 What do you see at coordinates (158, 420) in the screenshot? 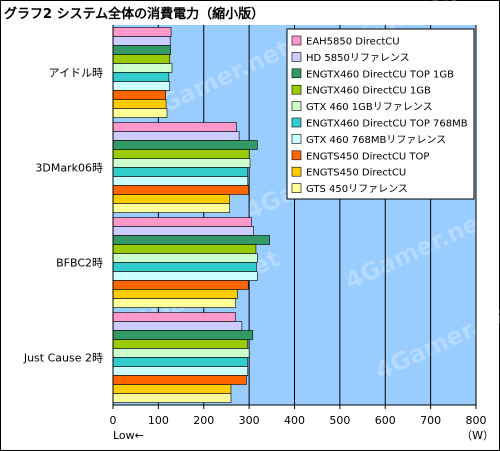
I see `x-tick-label: 100` at bounding box center [158, 420].